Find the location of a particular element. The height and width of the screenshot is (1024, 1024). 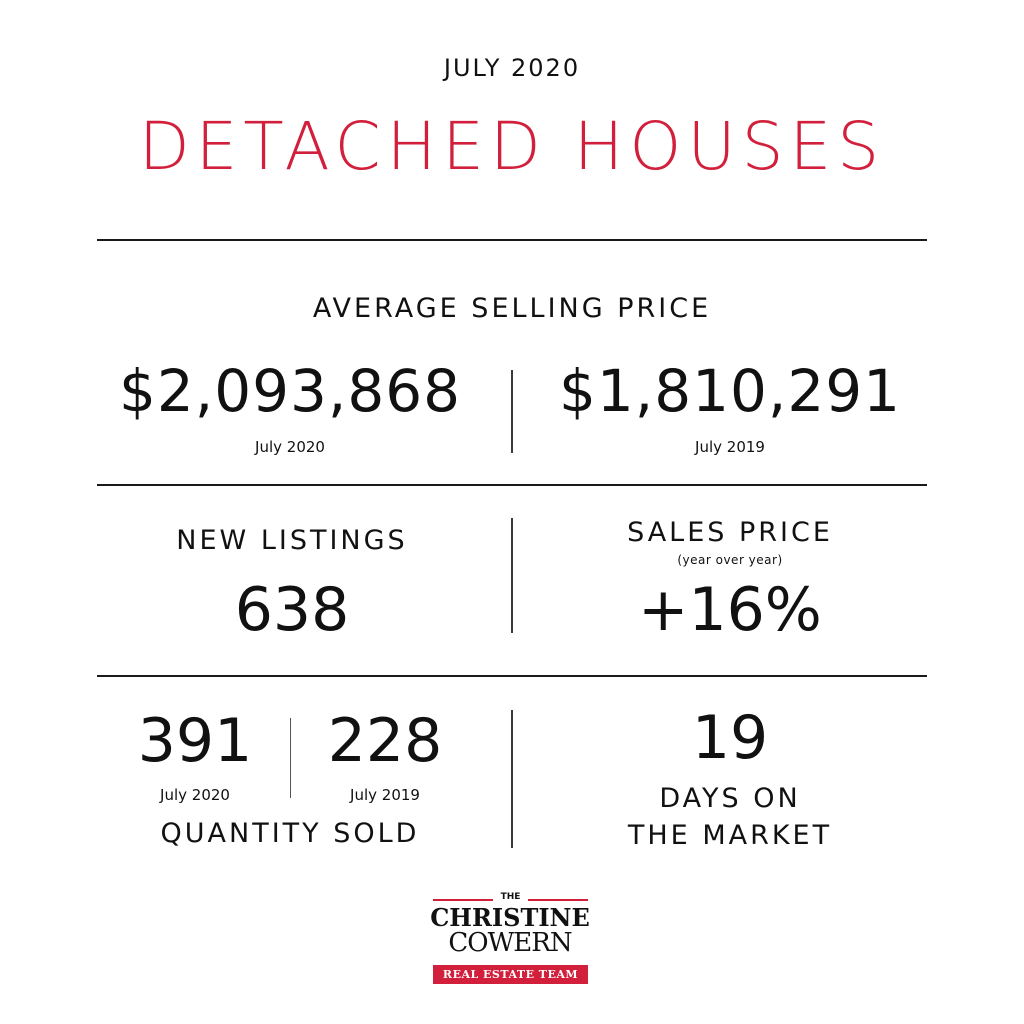

sales-price-note: (year over year) is located at coordinates (730, 560).